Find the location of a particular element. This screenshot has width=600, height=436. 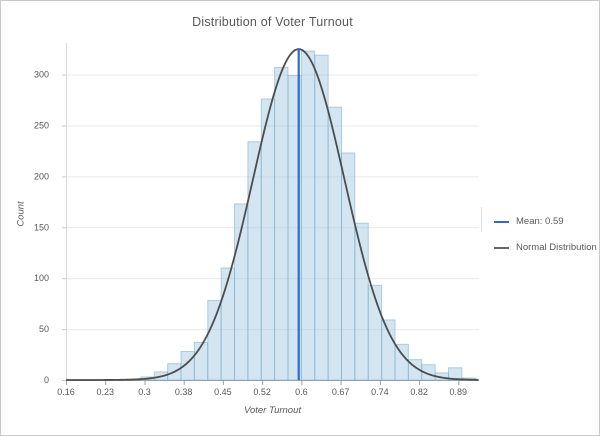

x-tick-label: 0.23 is located at coordinates (105, 392).